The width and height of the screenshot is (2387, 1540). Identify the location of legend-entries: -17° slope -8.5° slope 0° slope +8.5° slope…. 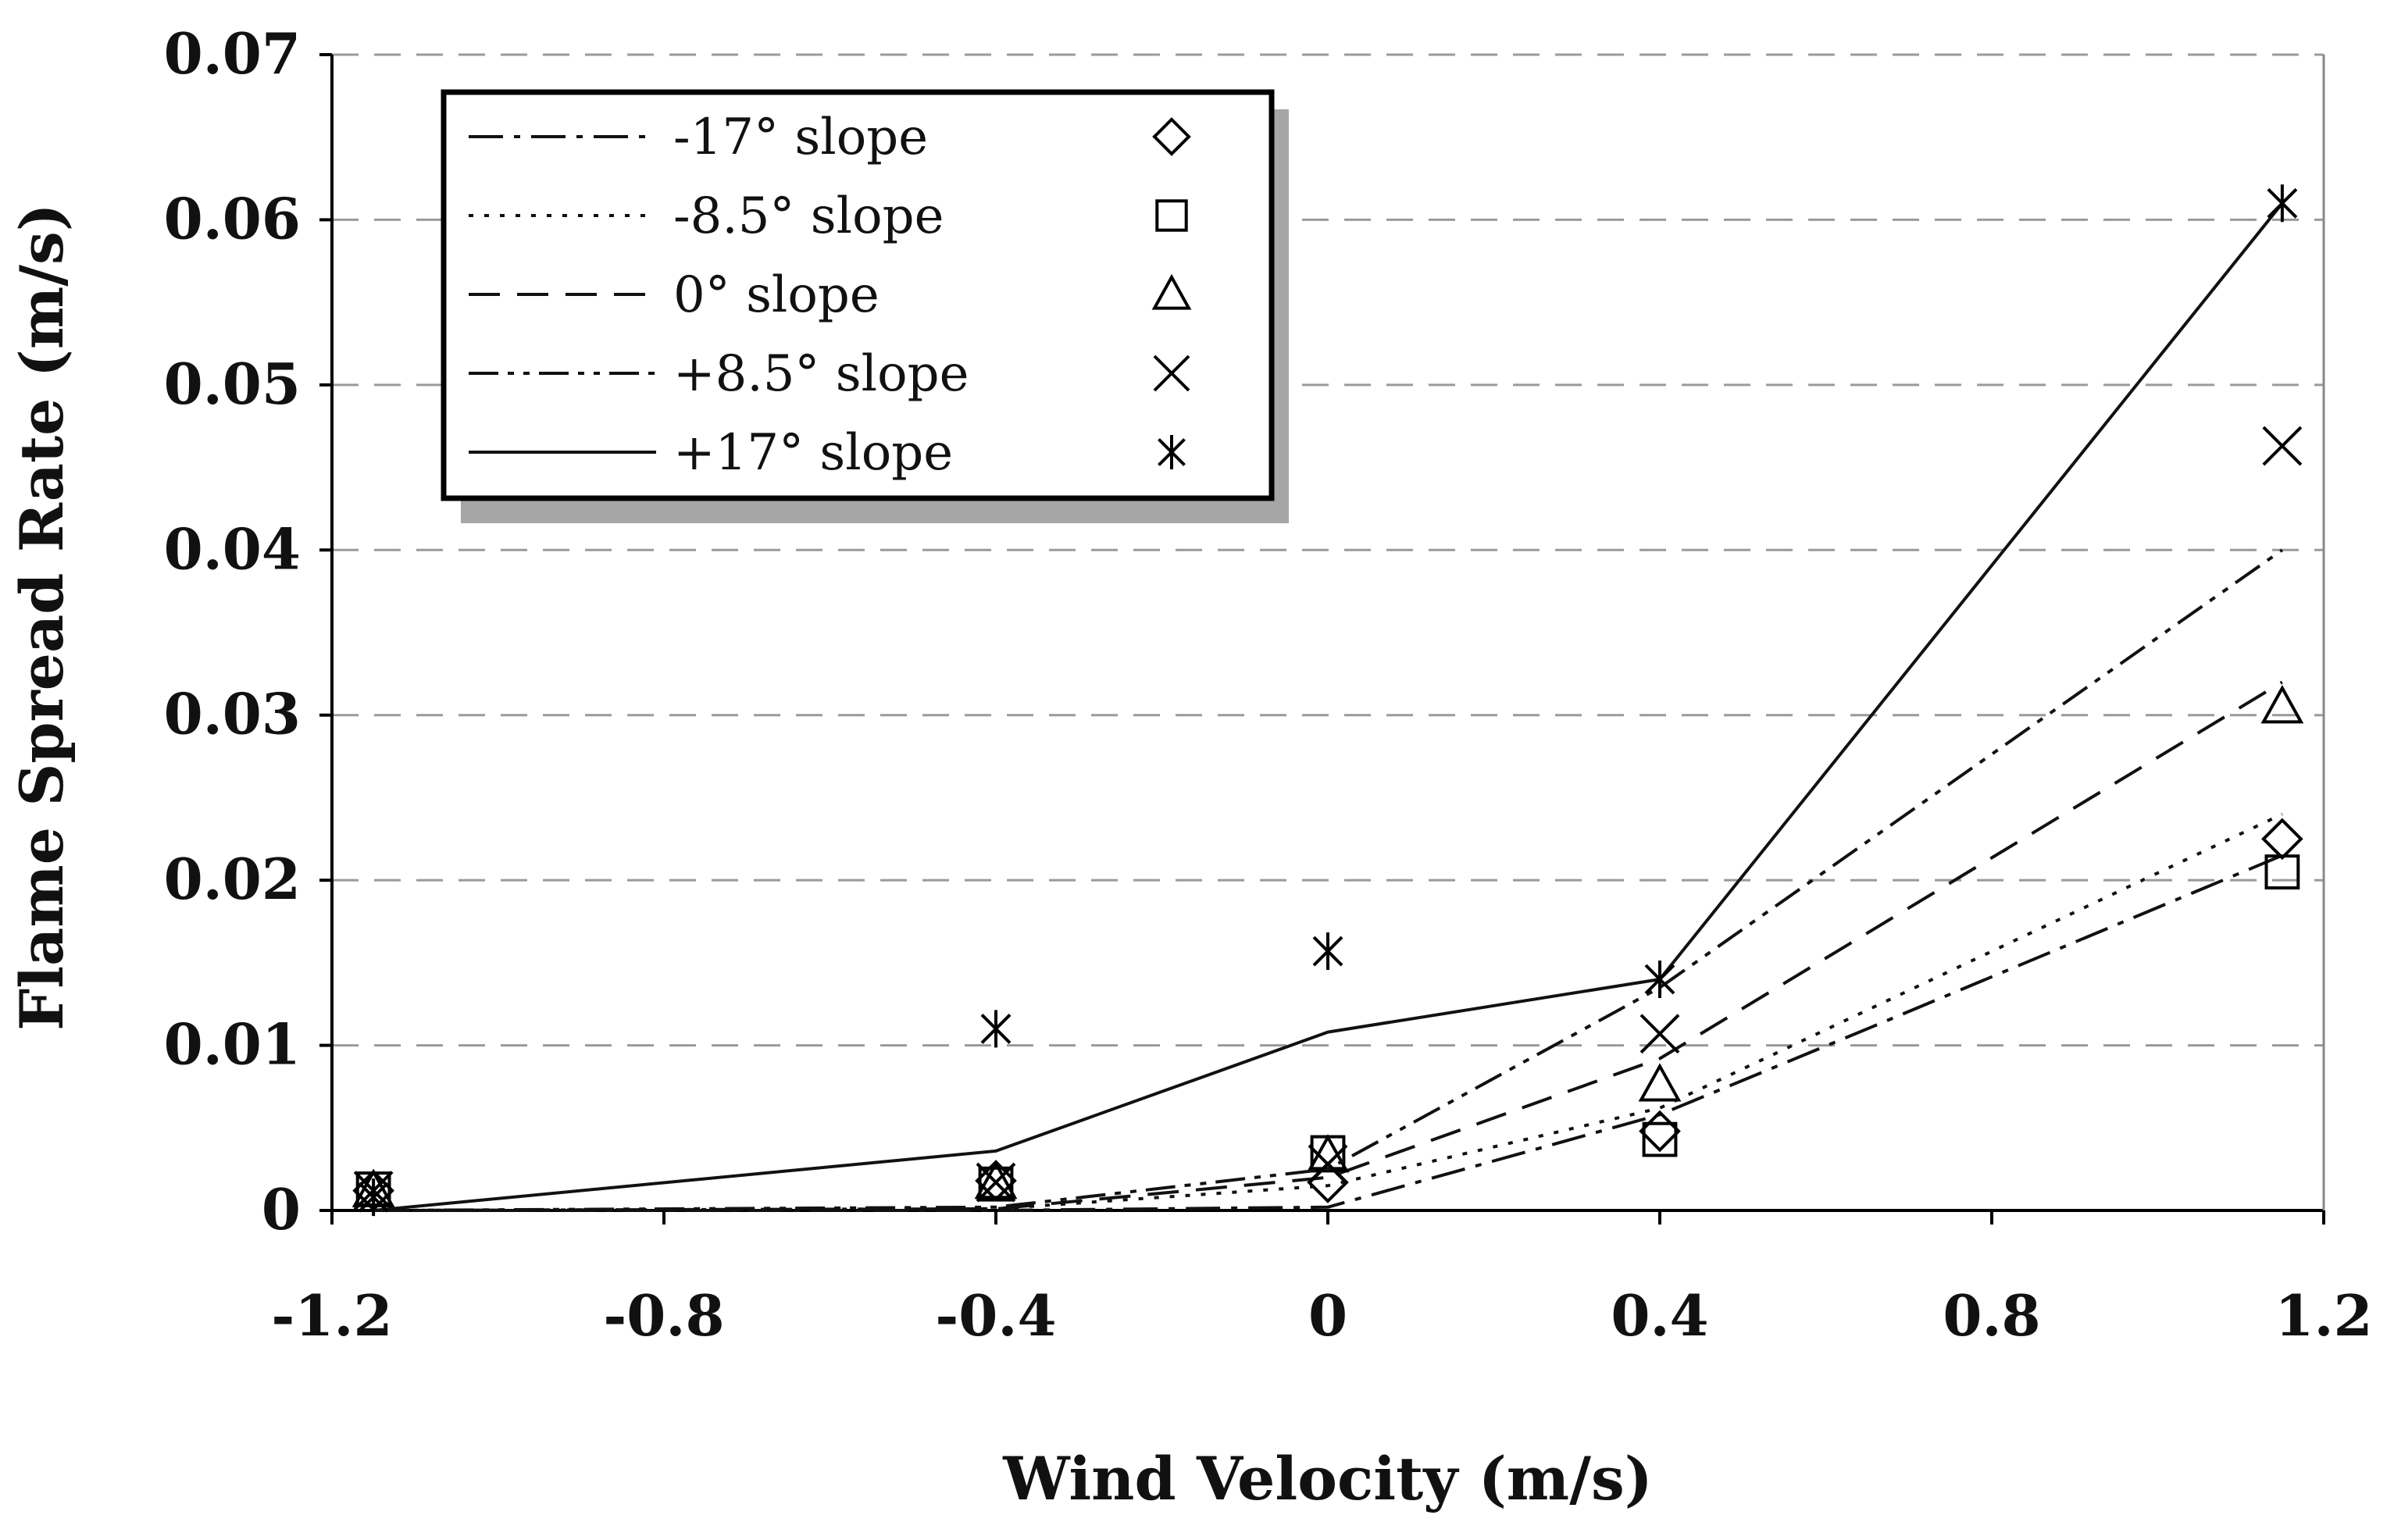
(830, 295).